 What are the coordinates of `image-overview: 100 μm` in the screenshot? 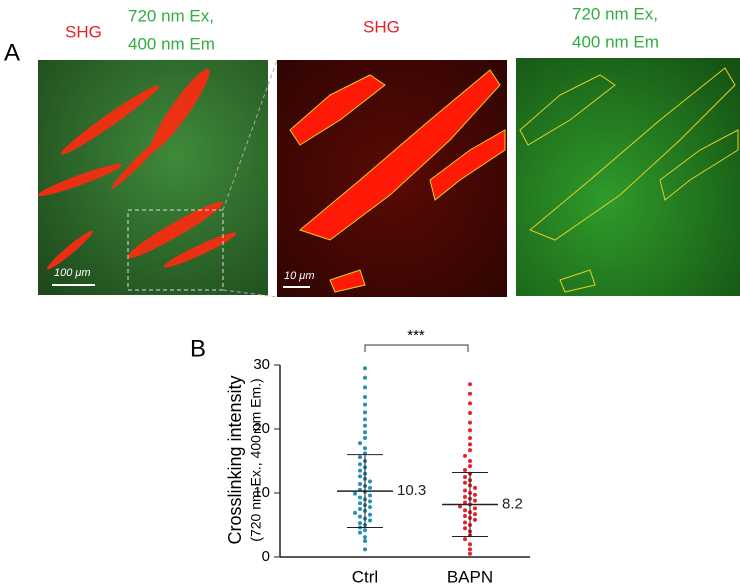 It's located at (152, 177).